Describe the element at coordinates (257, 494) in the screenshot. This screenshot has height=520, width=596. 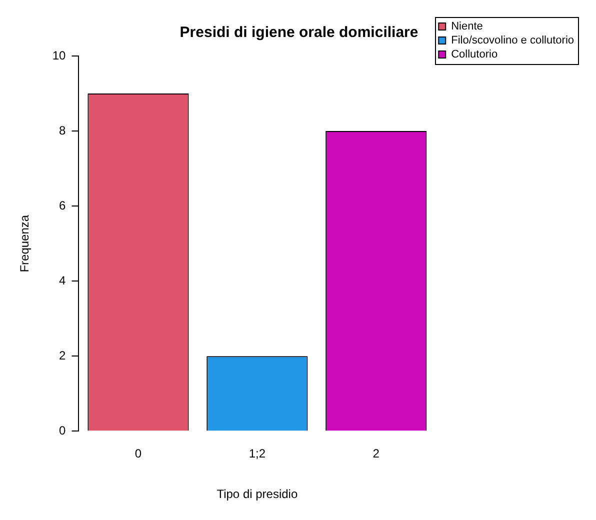
I see `x-axis-title: Tipo di presidio` at that location.